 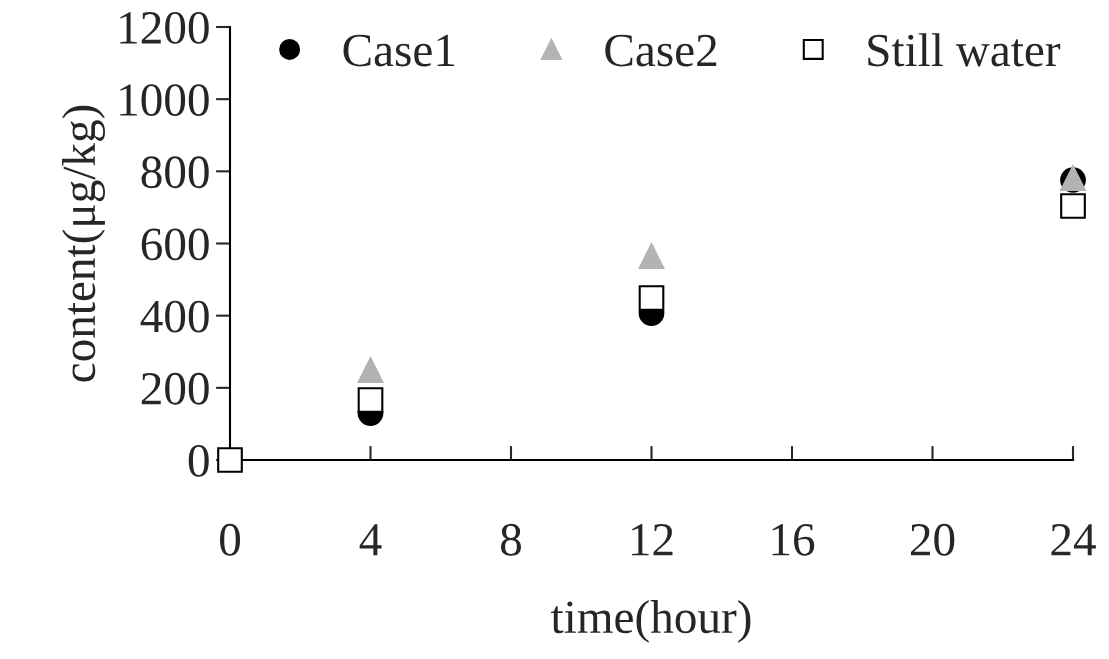 I want to click on x-tick-label: 0, so click(x=230, y=539).